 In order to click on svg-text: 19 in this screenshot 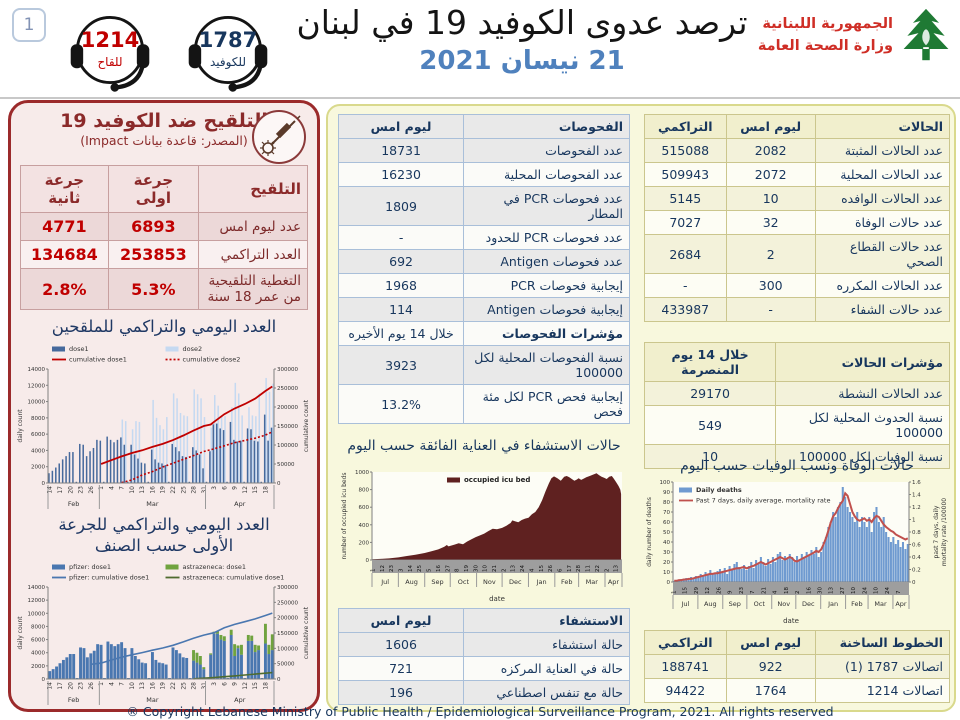, I will do `click(467, 568)`.